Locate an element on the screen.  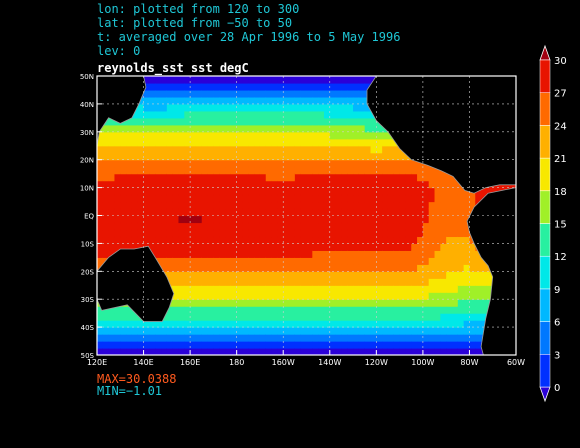
header-lev: lev: 0 is located at coordinates (119, 51).